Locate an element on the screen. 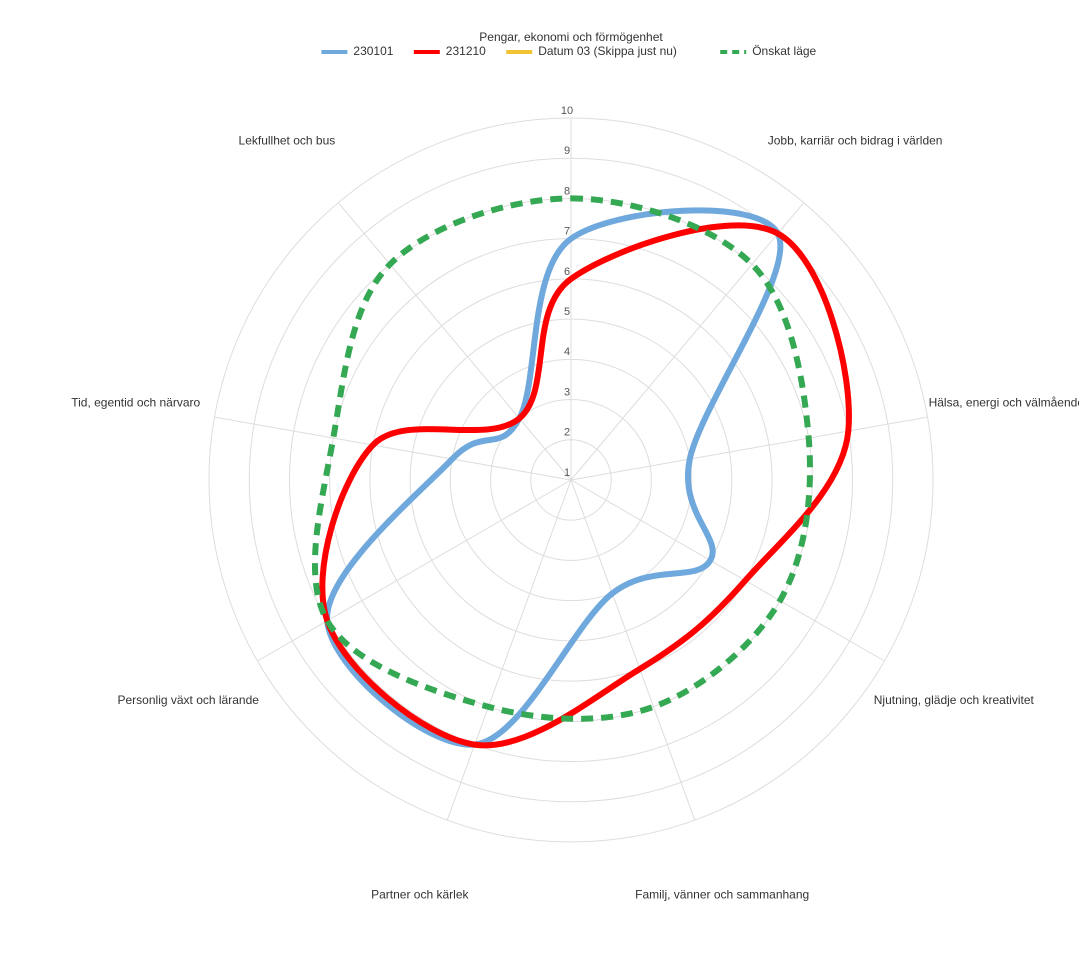 Image resolution: width=1079 pixels, height=965 pixels. legend-label: Önskat läge is located at coordinates (784, 51).